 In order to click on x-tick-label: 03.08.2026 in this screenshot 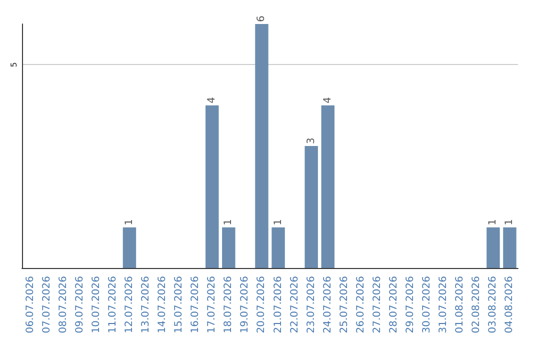, I will do `click(493, 305)`.